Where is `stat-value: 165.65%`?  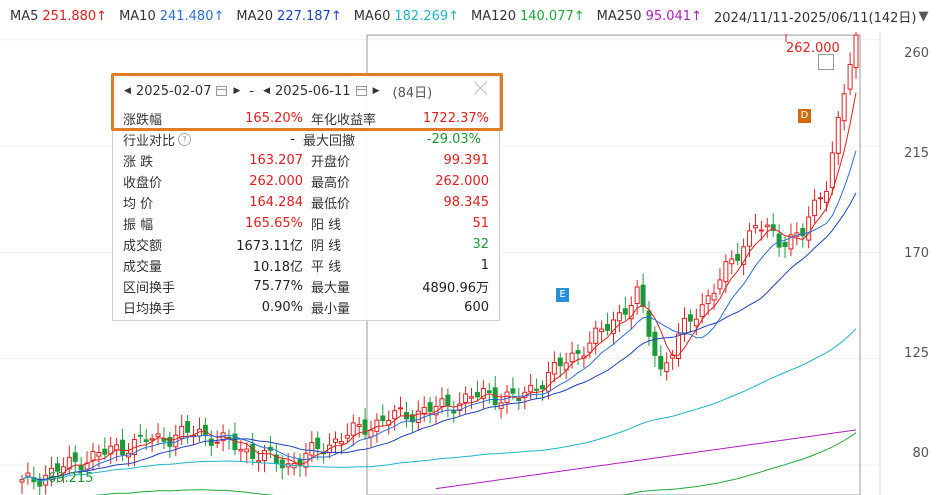
stat-value: 165.65% is located at coordinates (274, 223).